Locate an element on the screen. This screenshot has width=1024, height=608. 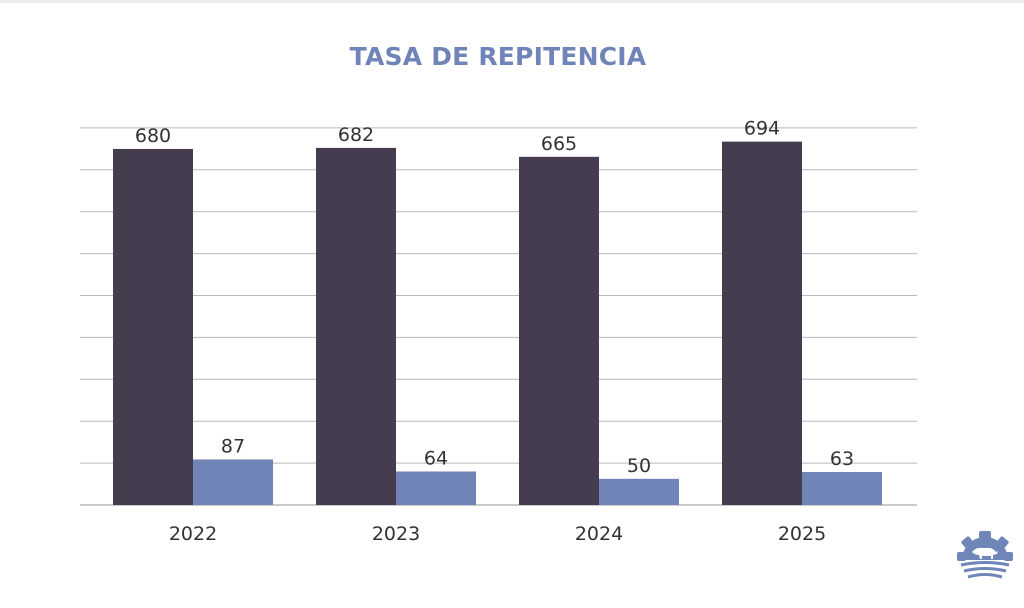
x-axis-ticks: 2022 2023 2024 2025 is located at coordinates (497, 534).